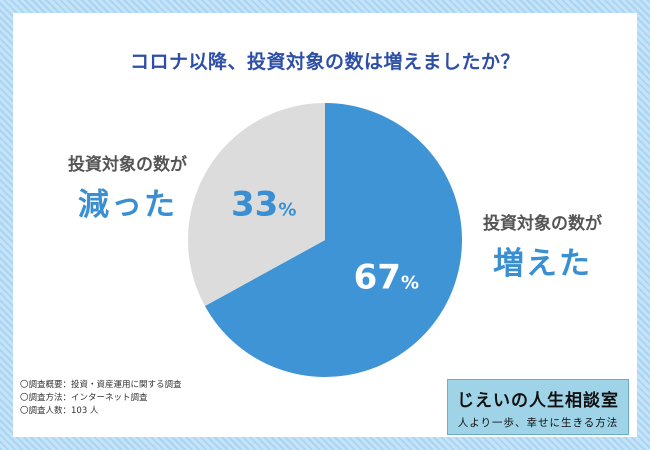 The width and height of the screenshot is (650, 450). Describe the element at coordinates (263, 205) in the screenshot. I see `pie-value-label-1: 33%` at that location.